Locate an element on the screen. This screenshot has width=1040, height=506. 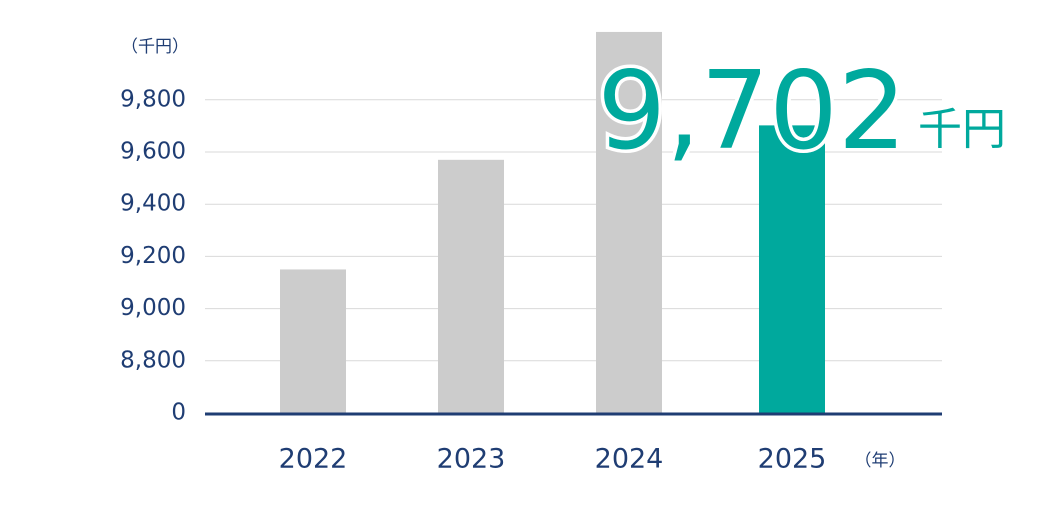
x-tick-label: 2023 is located at coordinates (471, 459).